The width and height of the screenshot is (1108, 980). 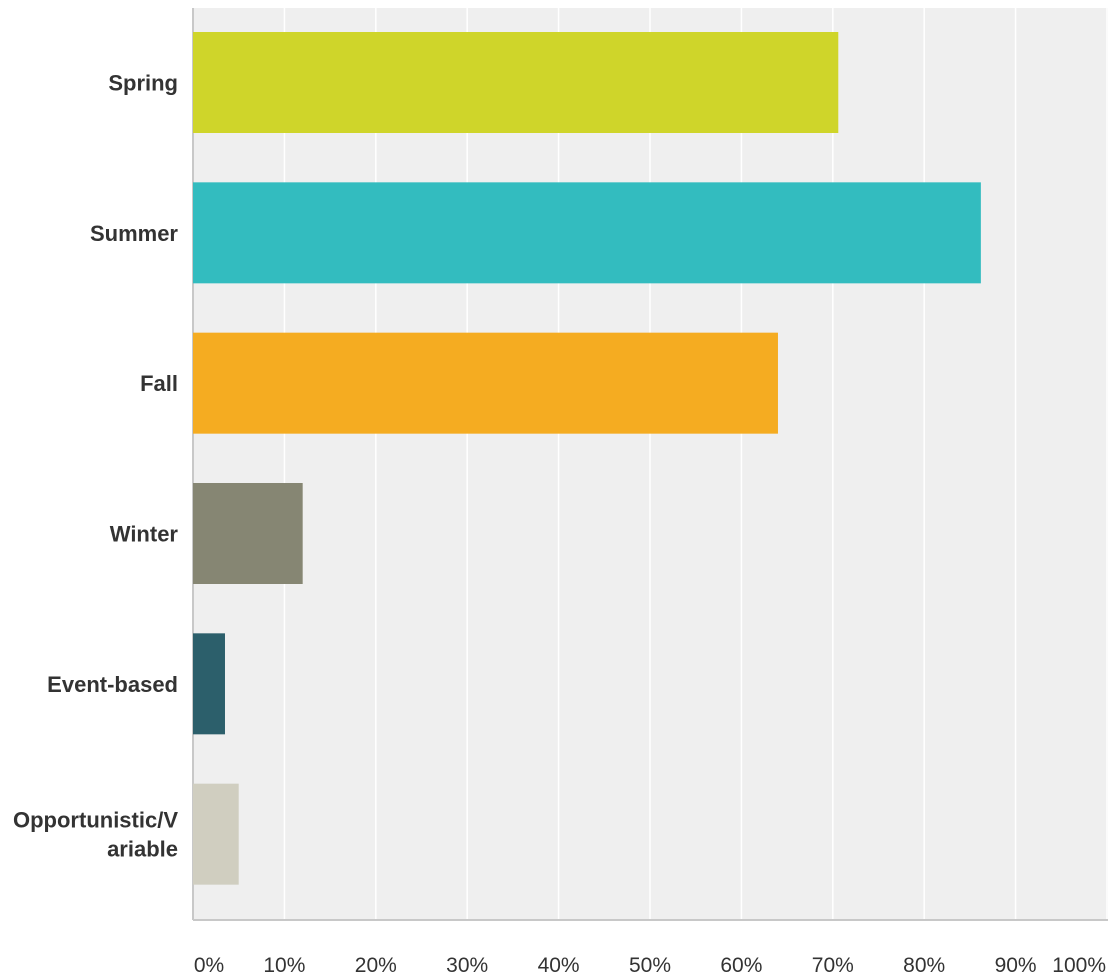 I want to click on category-label: Summer, so click(x=134, y=233).